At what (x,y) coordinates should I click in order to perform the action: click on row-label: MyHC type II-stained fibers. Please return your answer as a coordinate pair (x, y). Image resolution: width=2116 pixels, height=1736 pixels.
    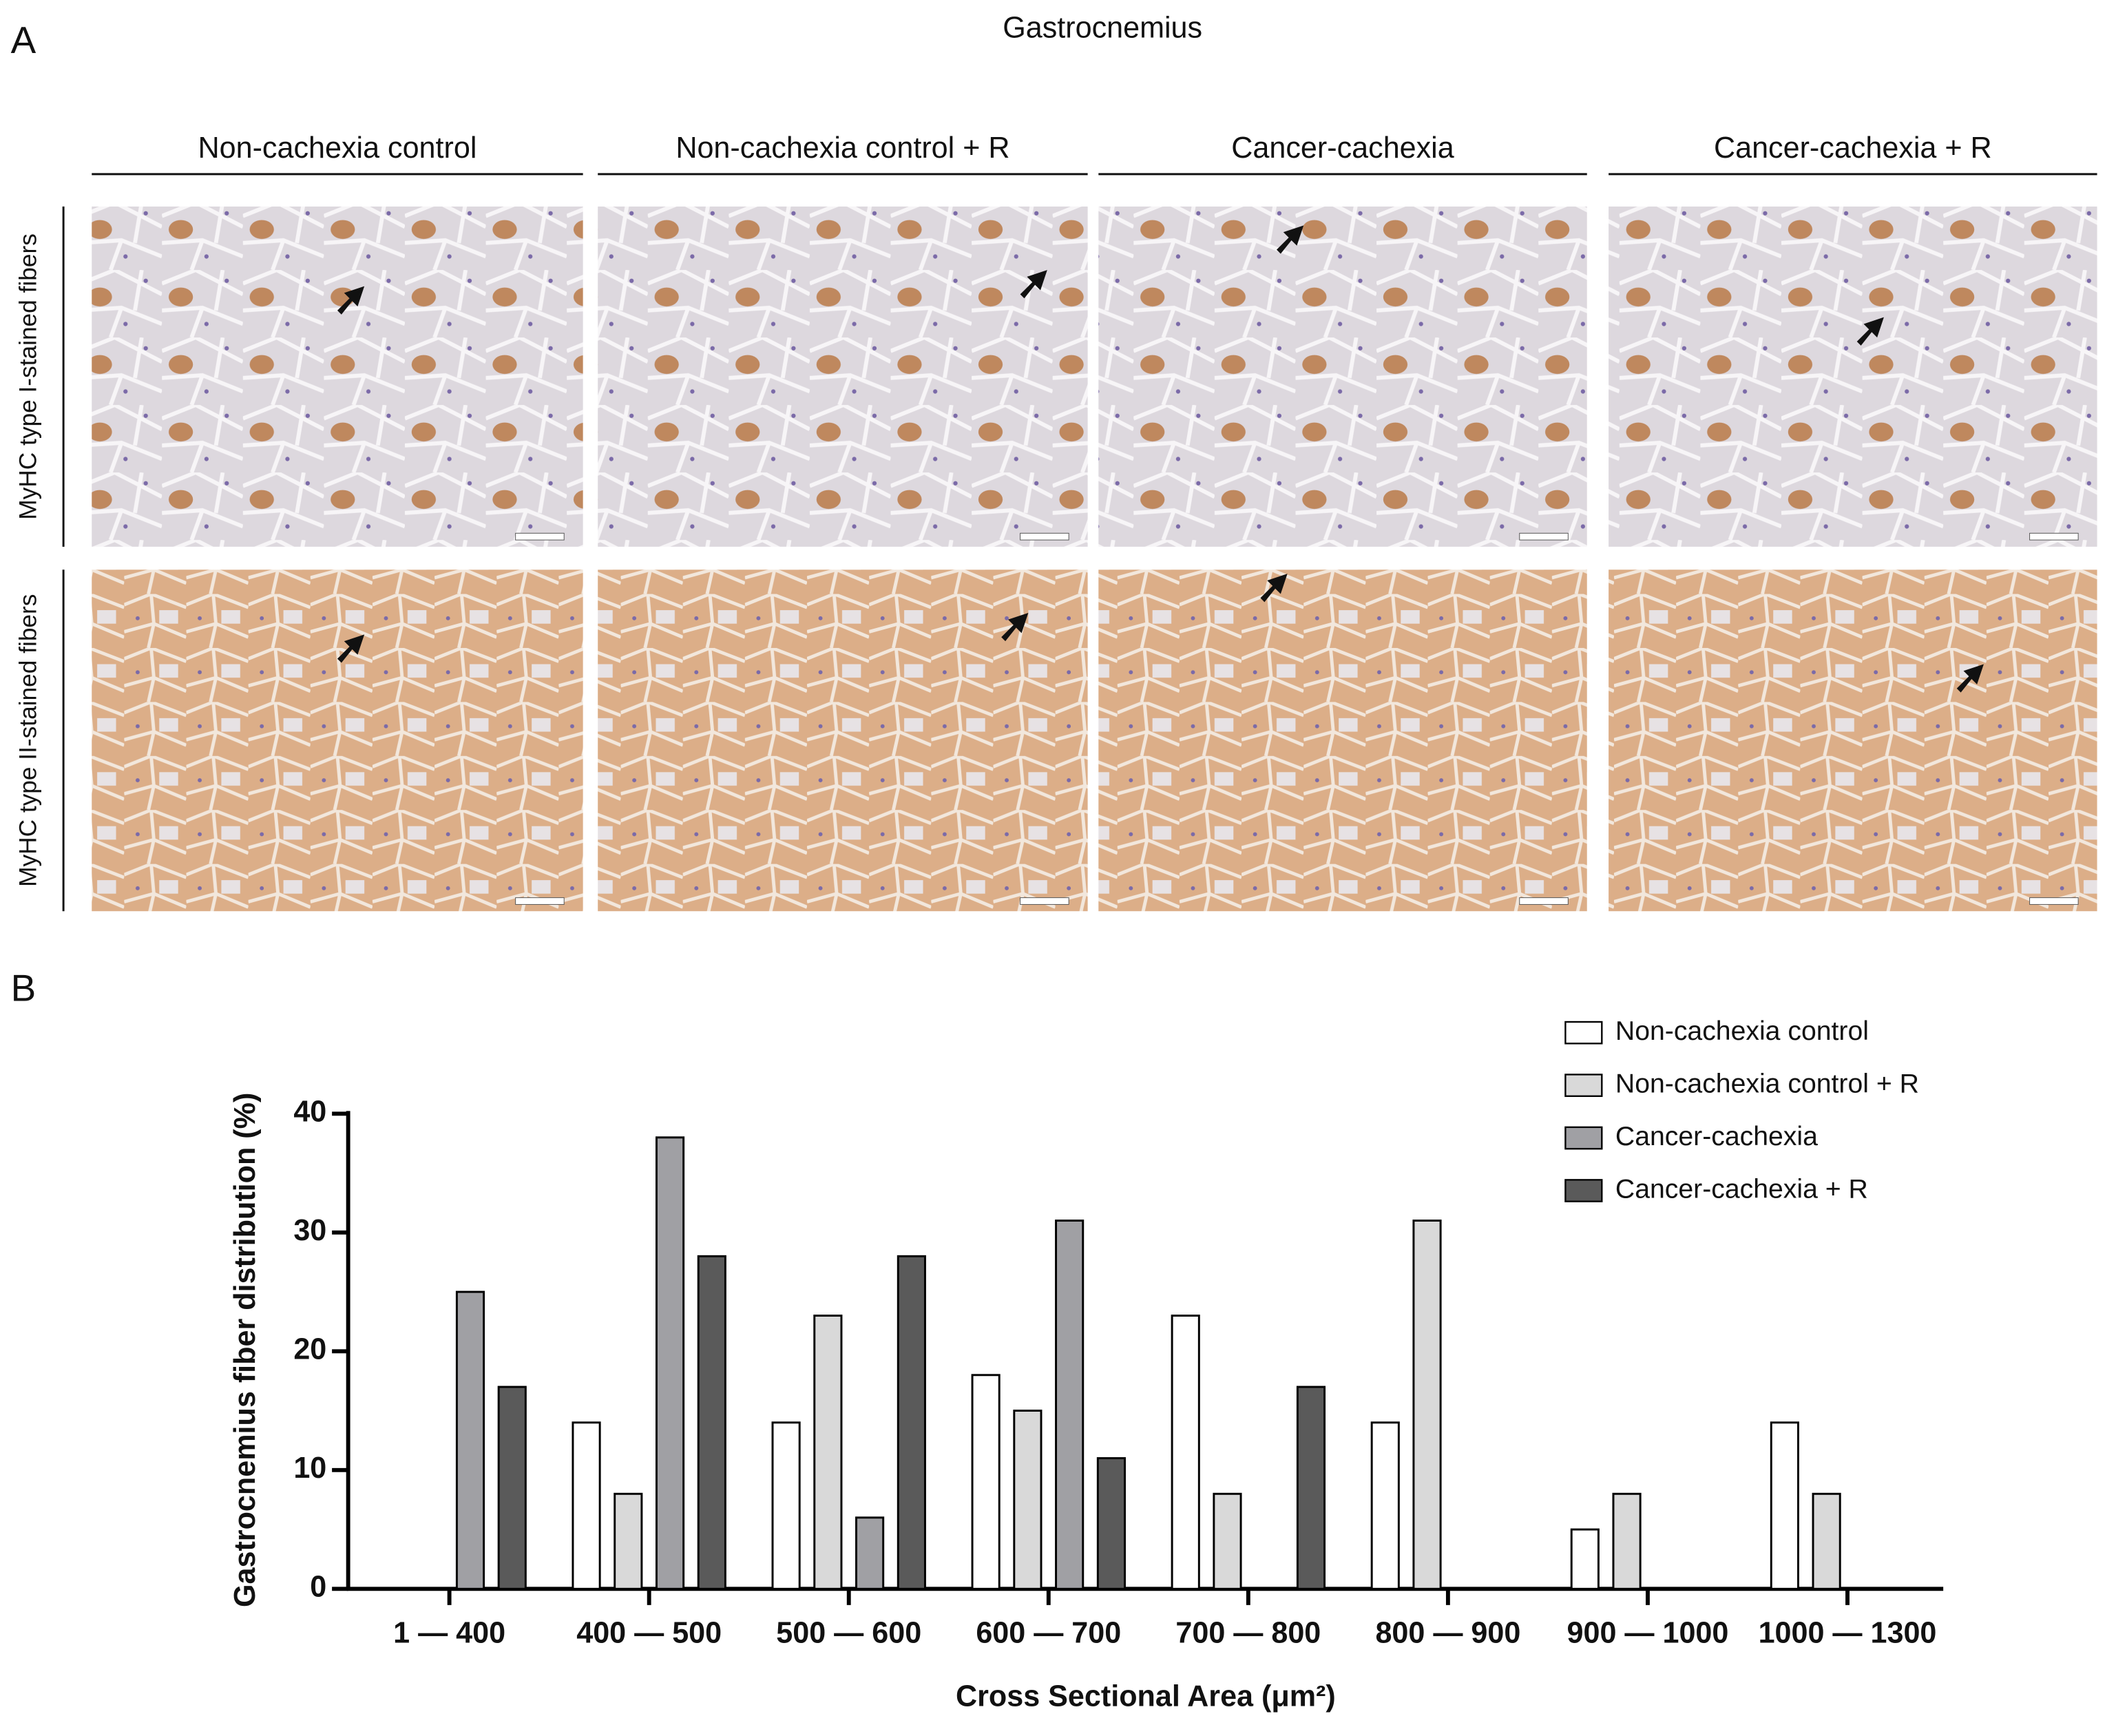
    Looking at the image, I should click on (27, 740).